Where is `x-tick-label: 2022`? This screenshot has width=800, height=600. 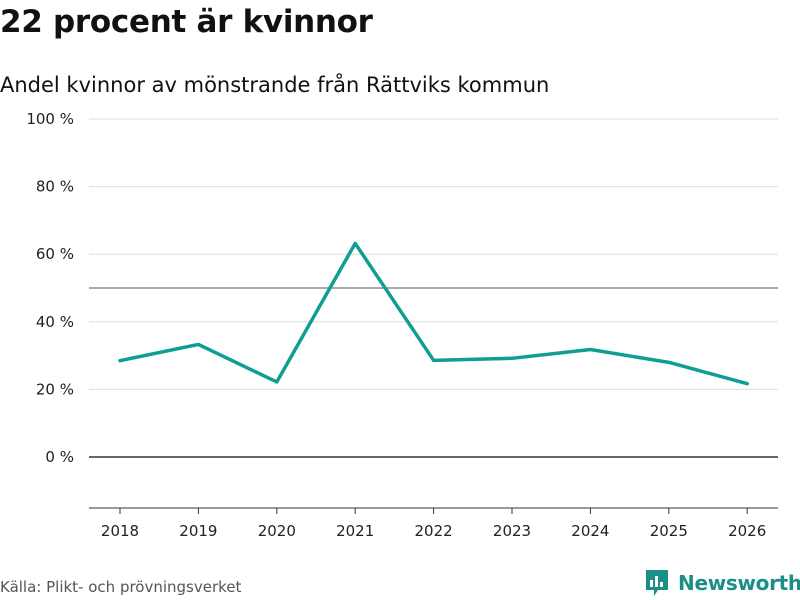
x-tick-label: 2022 is located at coordinates (434, 531).